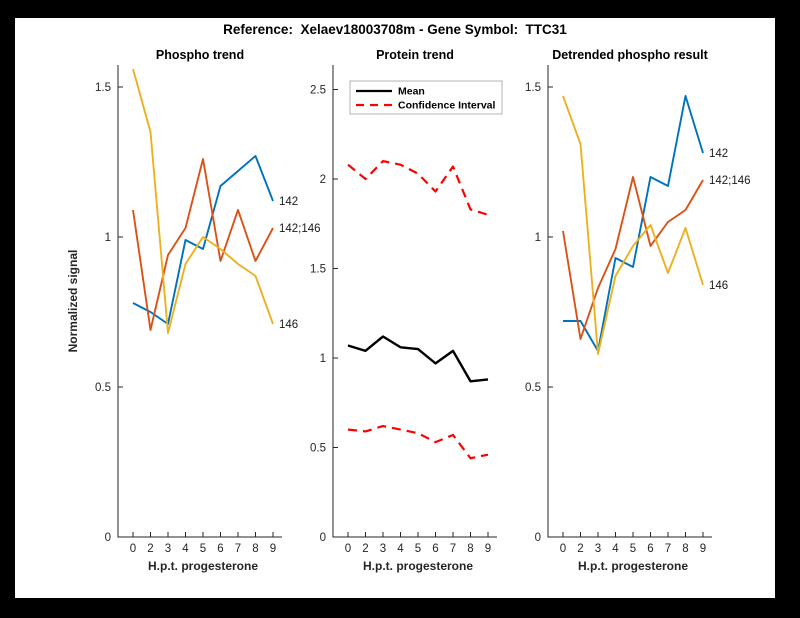  Describe the element at coordinates (318, 91) in the screenshot. I see `y-tick-label: 2.5` at that location.